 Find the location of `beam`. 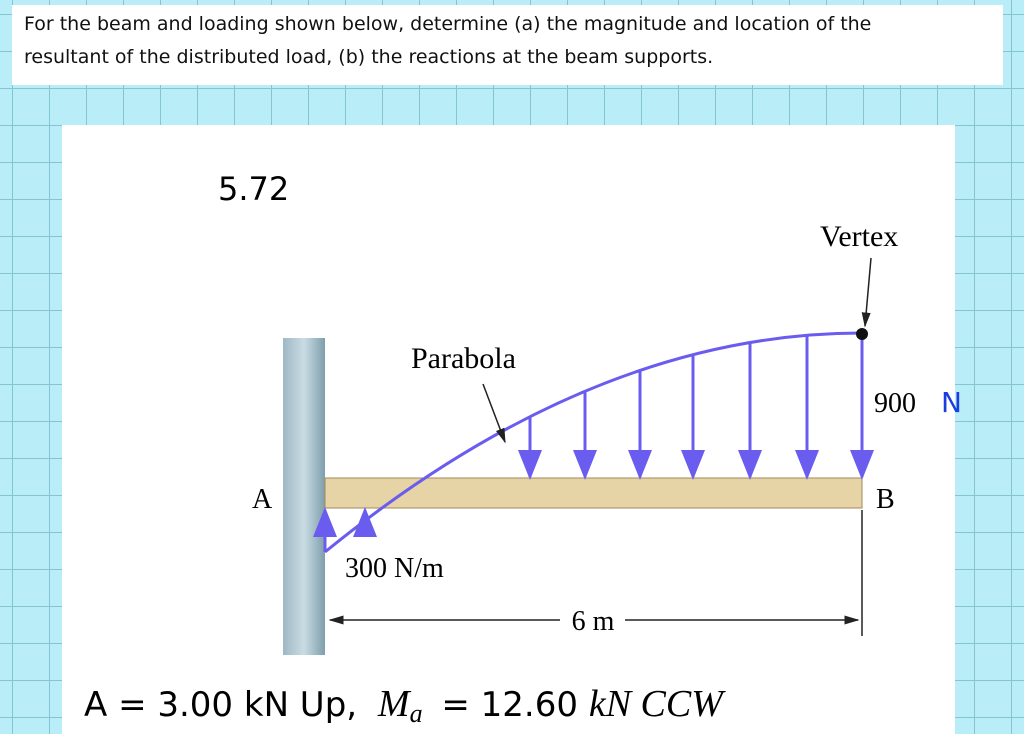

beam is located at coordinates (593, 493).